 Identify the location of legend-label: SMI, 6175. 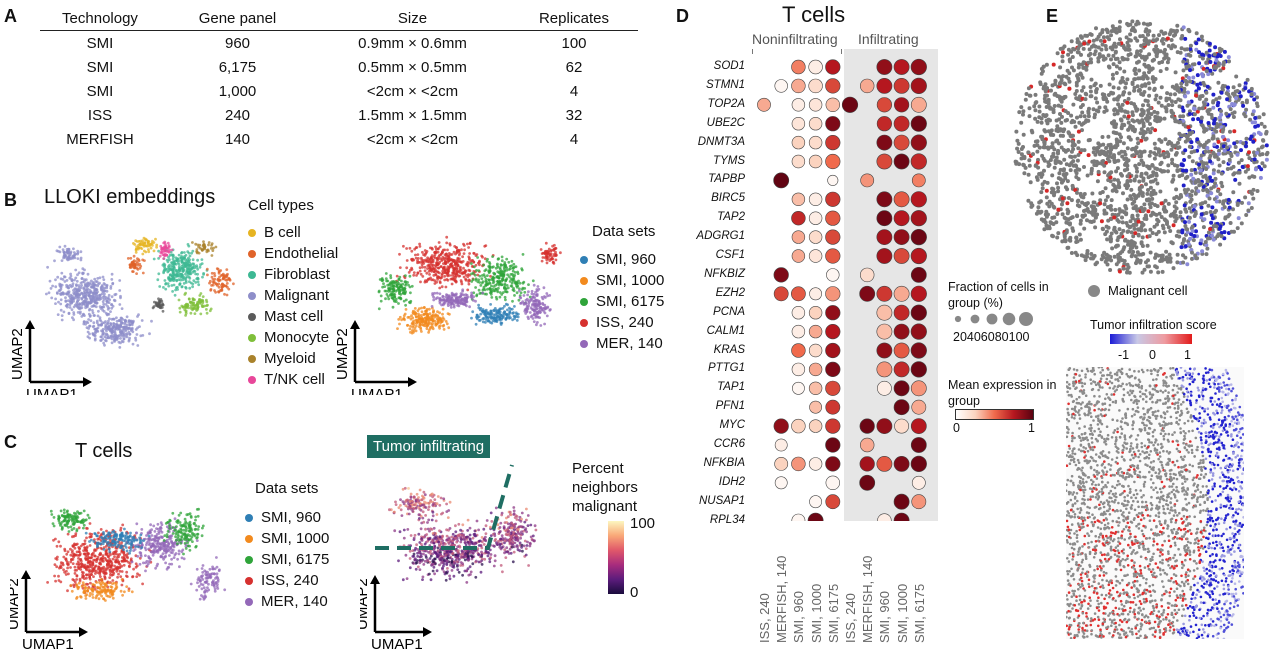
(295, 559).